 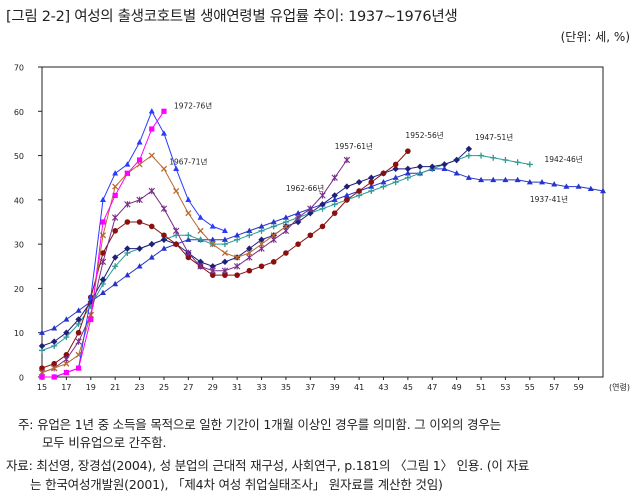 I want to click on y-tick-label: 20, so click(x=19, y=289).